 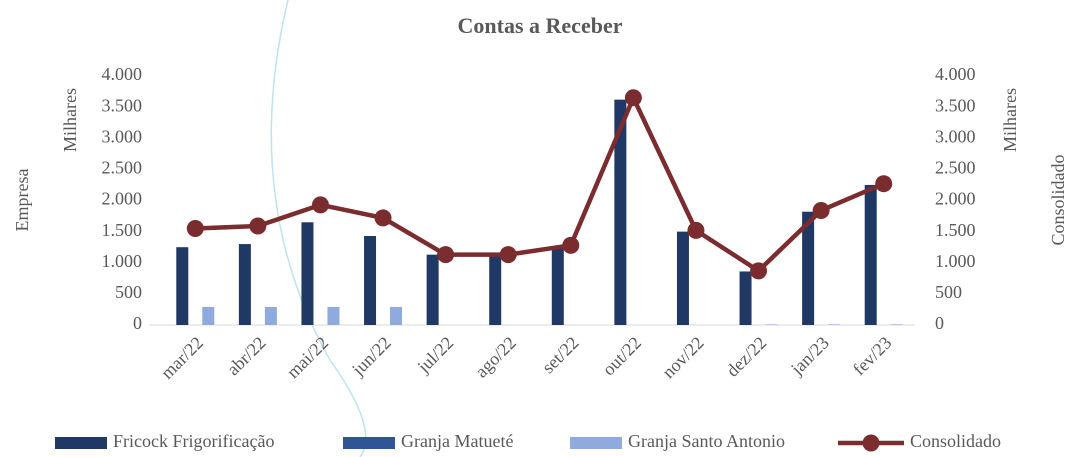 What do you see at coordinates (495, 357) in the screenshot?
I see `x-tick-label: ago/22` at bounding box center [495, 357].